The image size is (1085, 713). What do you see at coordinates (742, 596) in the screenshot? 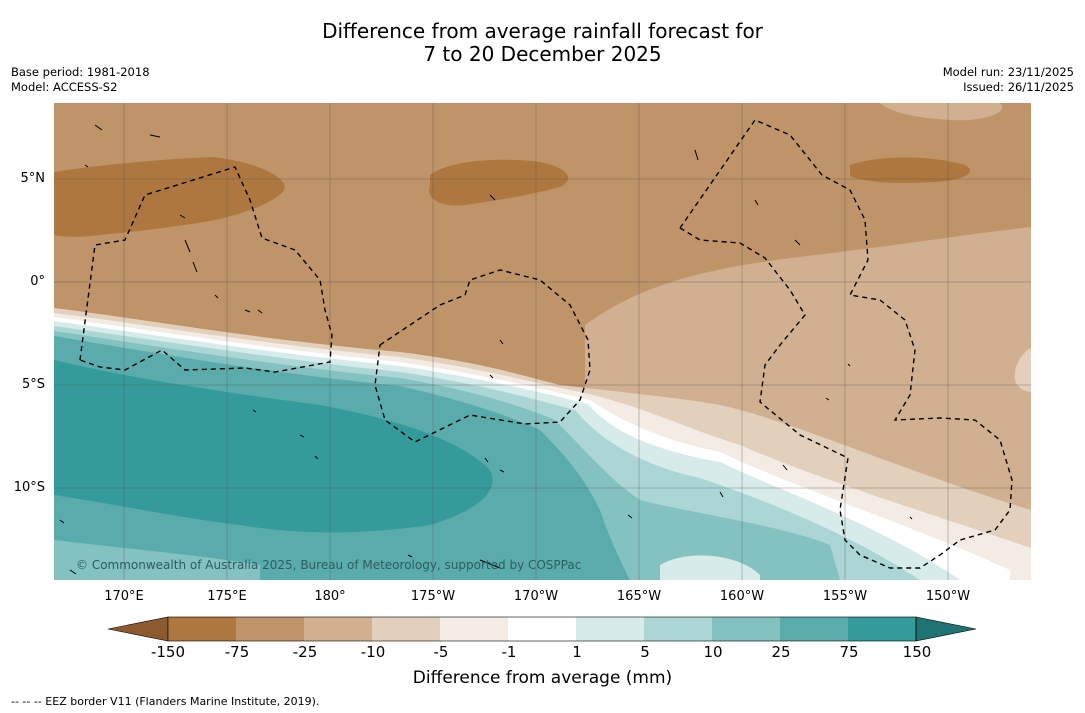
I see `lon-label-160w: 160°W` at bounding box center [742, 596].